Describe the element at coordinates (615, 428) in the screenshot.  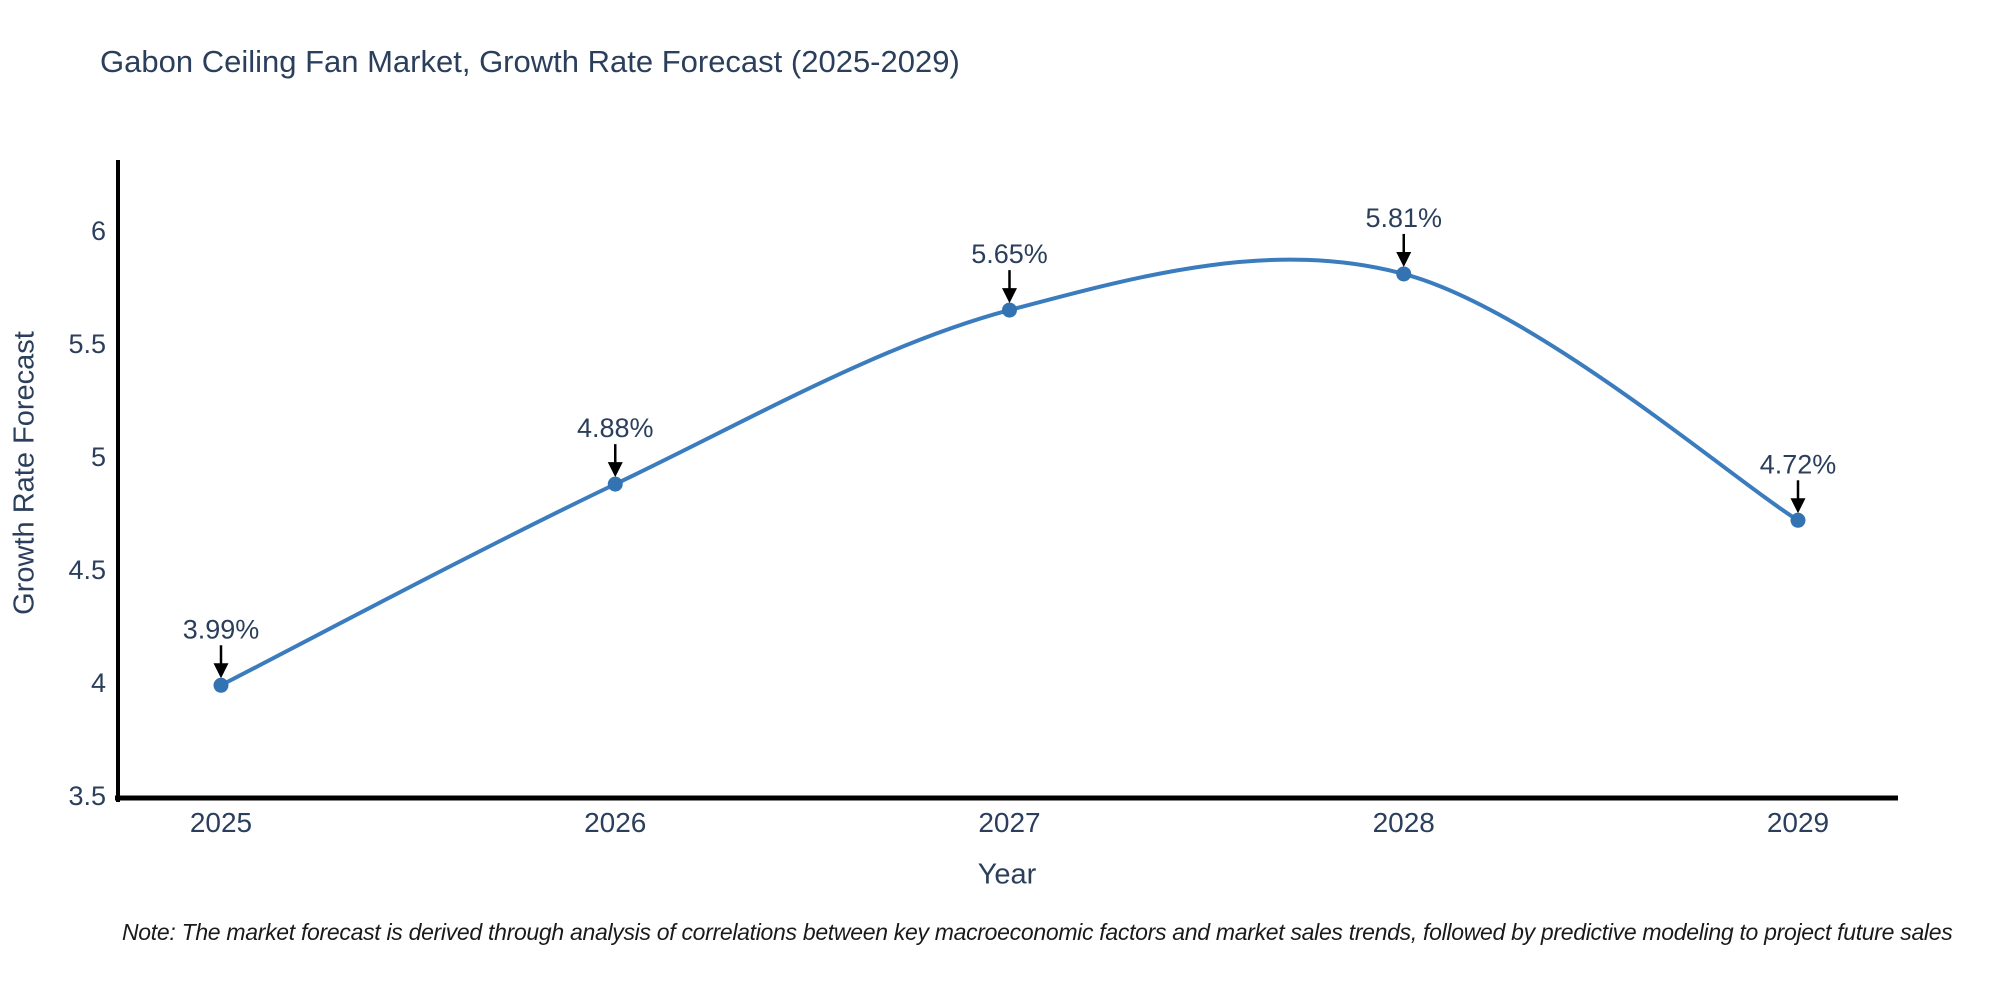
I see `point-value-label: 4.88%` at that location.